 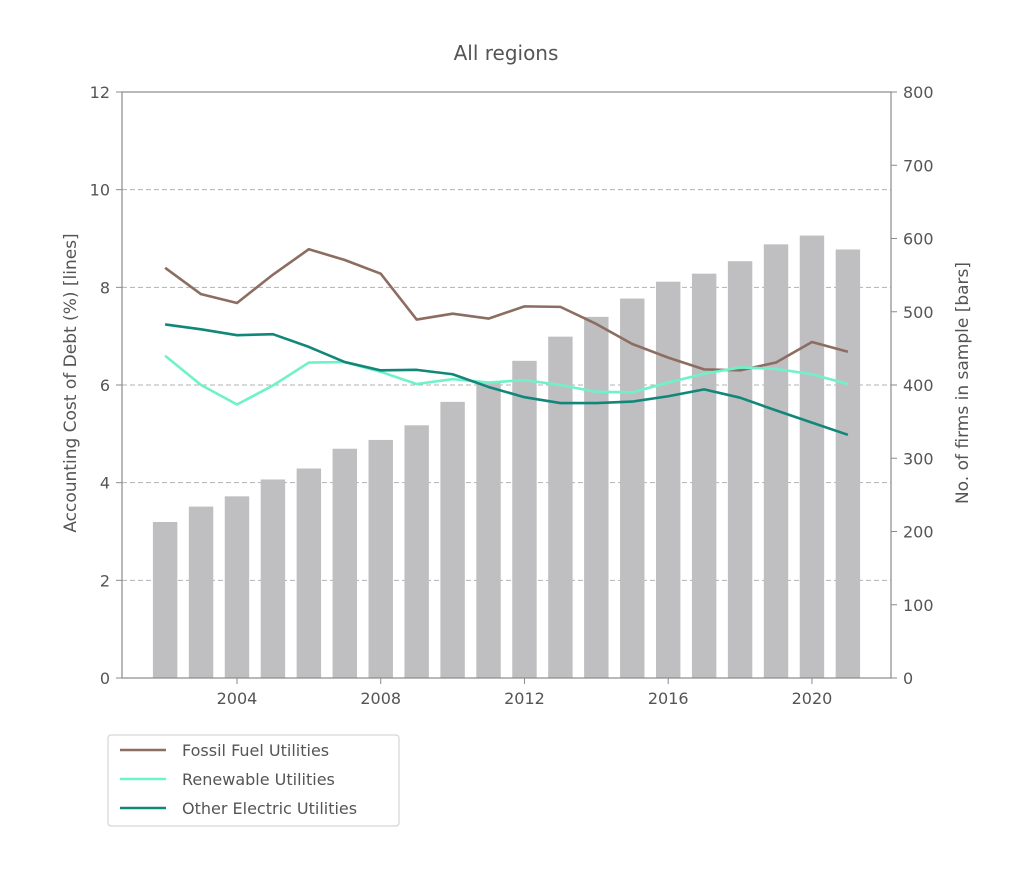 What do you see at coordinates (506, 53) in the screenshot?
I see `chart-title: All regions` at bounding box center [506, 53].